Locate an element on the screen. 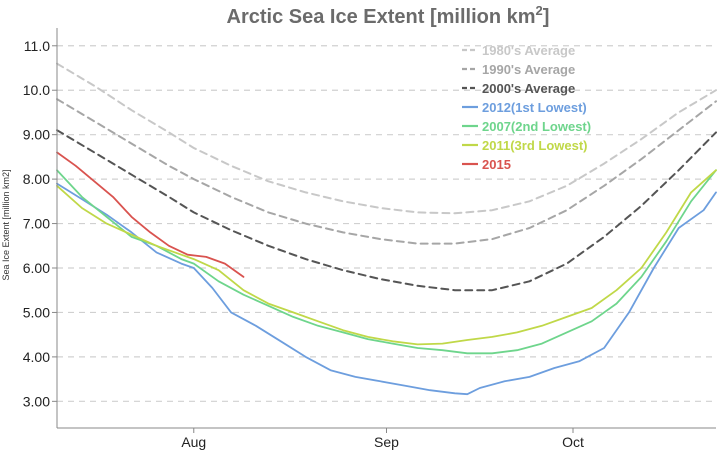 This screenshot has height=450, width=720. legend-label: 1980's Average is located at coordinates (528, 50).